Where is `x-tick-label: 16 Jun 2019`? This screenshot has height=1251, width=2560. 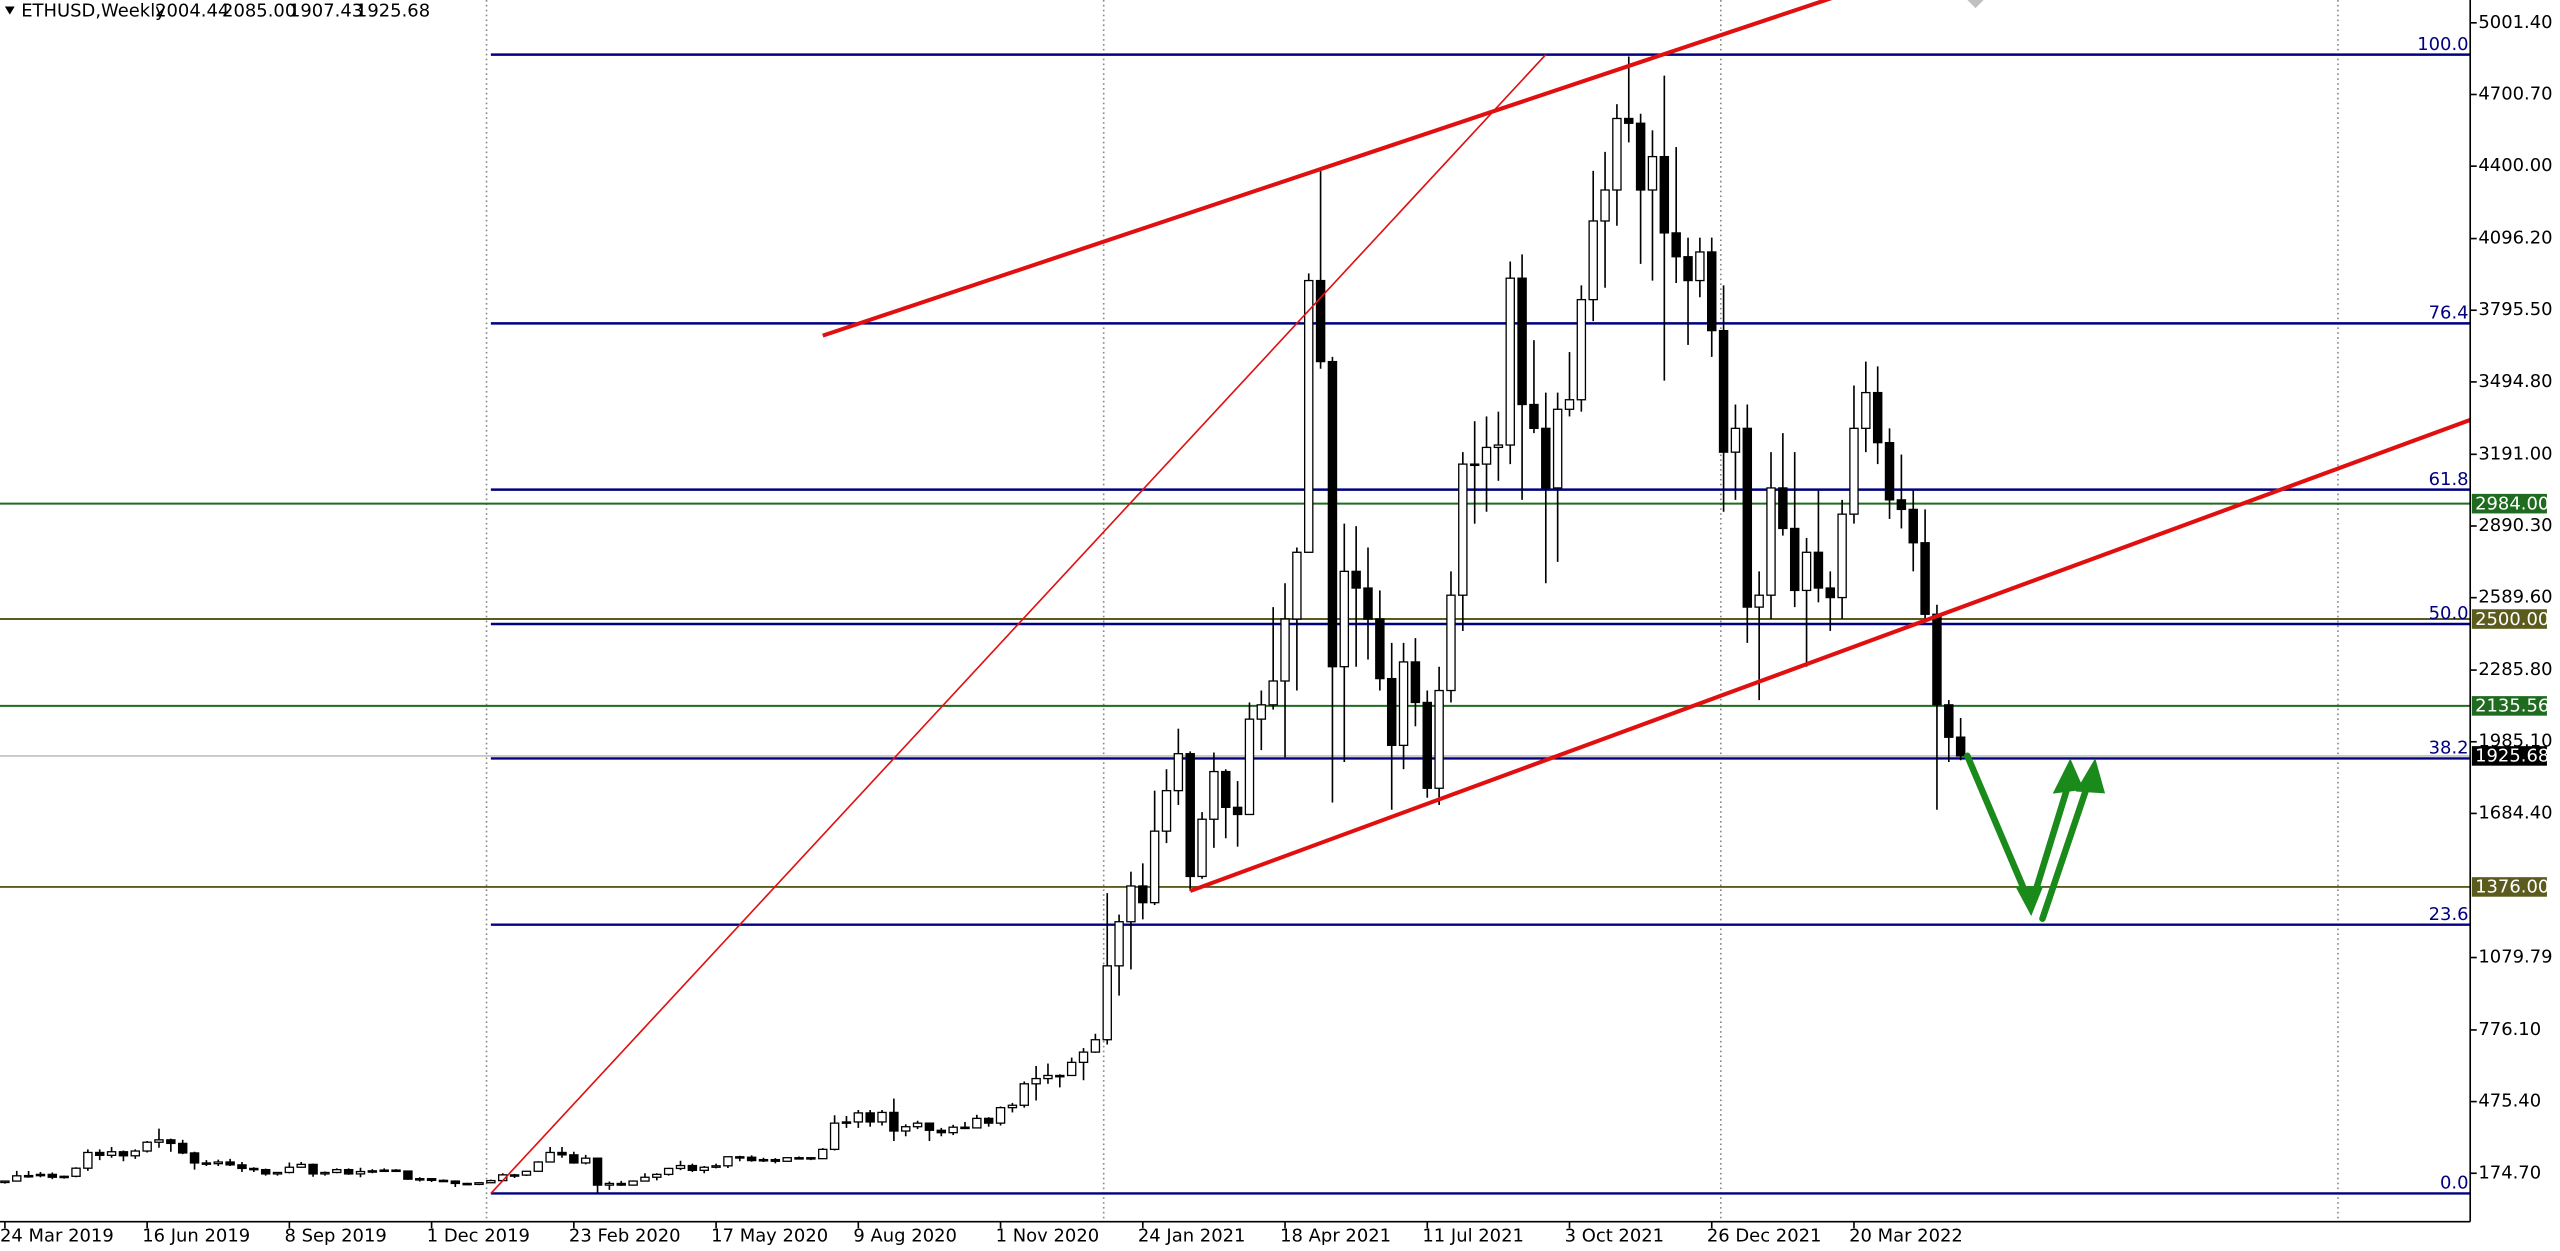
x-tick-label: 16 Jun 2019 is located at coordinates (196, 1235).